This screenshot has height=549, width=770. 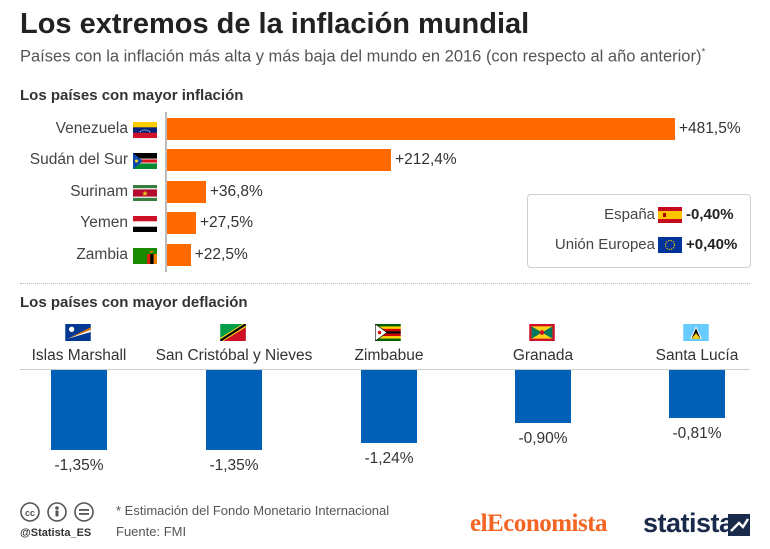 What do you see at coordinates (426, 159) in the screenshot?
I see `inflation-value-label: +212,4%` at bounding box center [426, 159].